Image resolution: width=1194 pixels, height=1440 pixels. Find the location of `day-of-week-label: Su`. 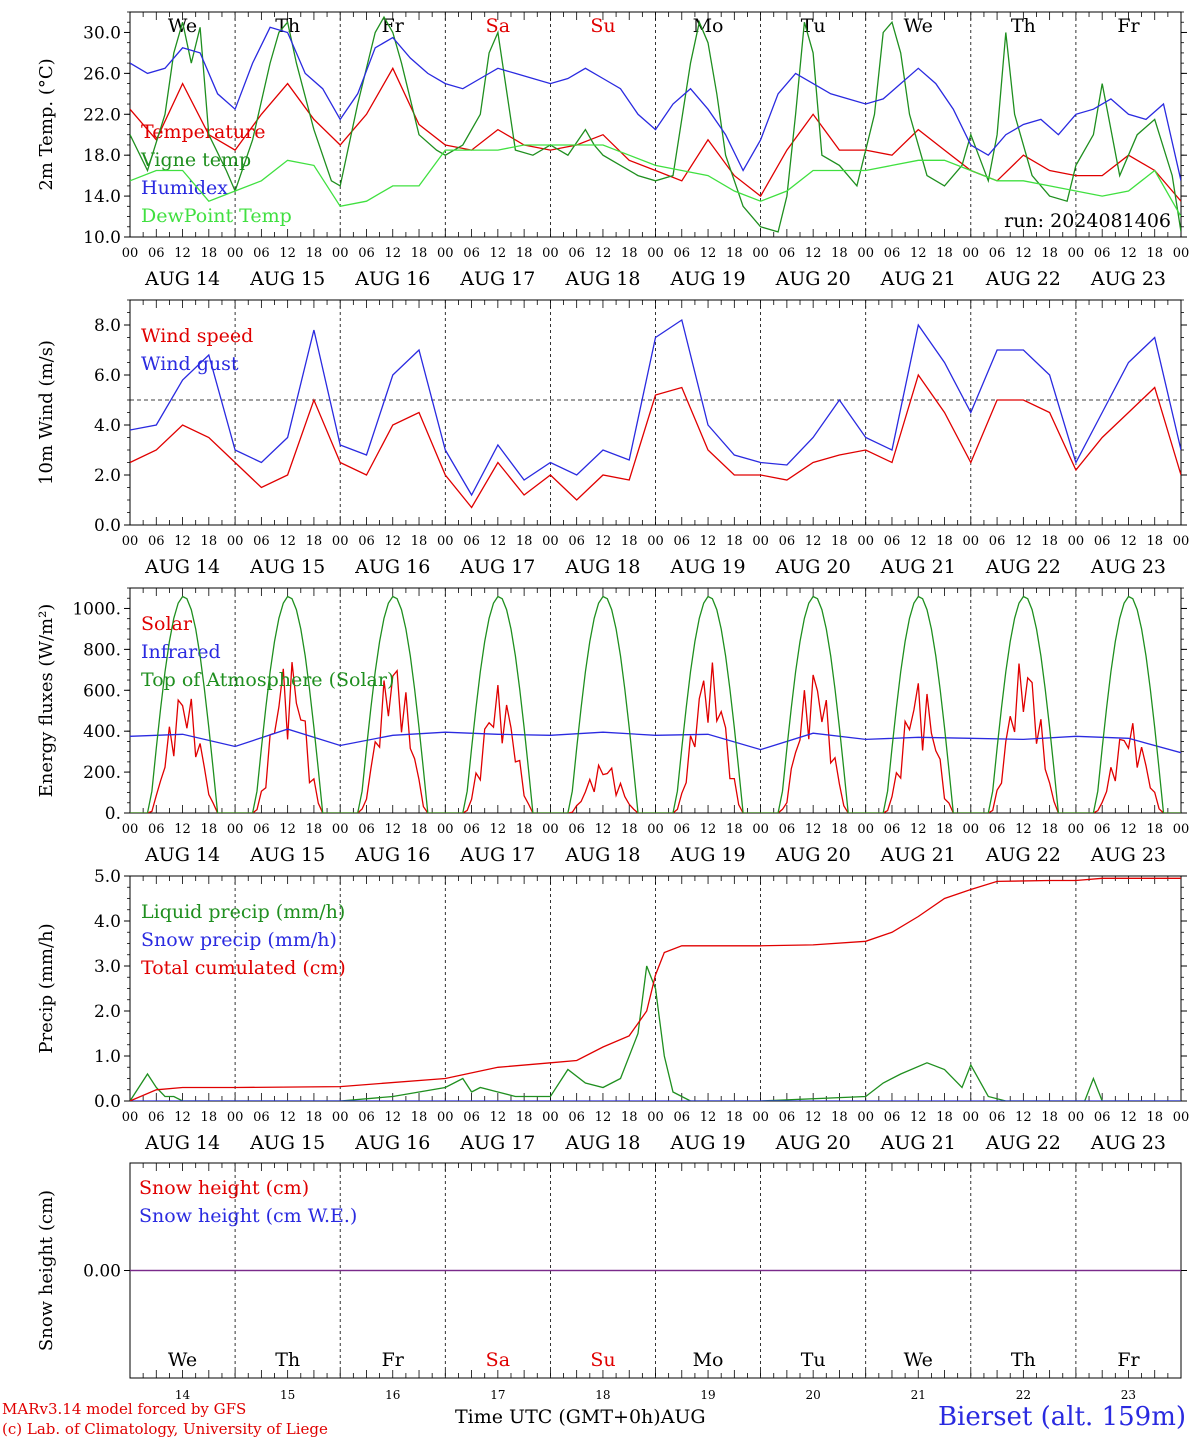

day-of-week-label: Su is located at coordinates (602, 26).